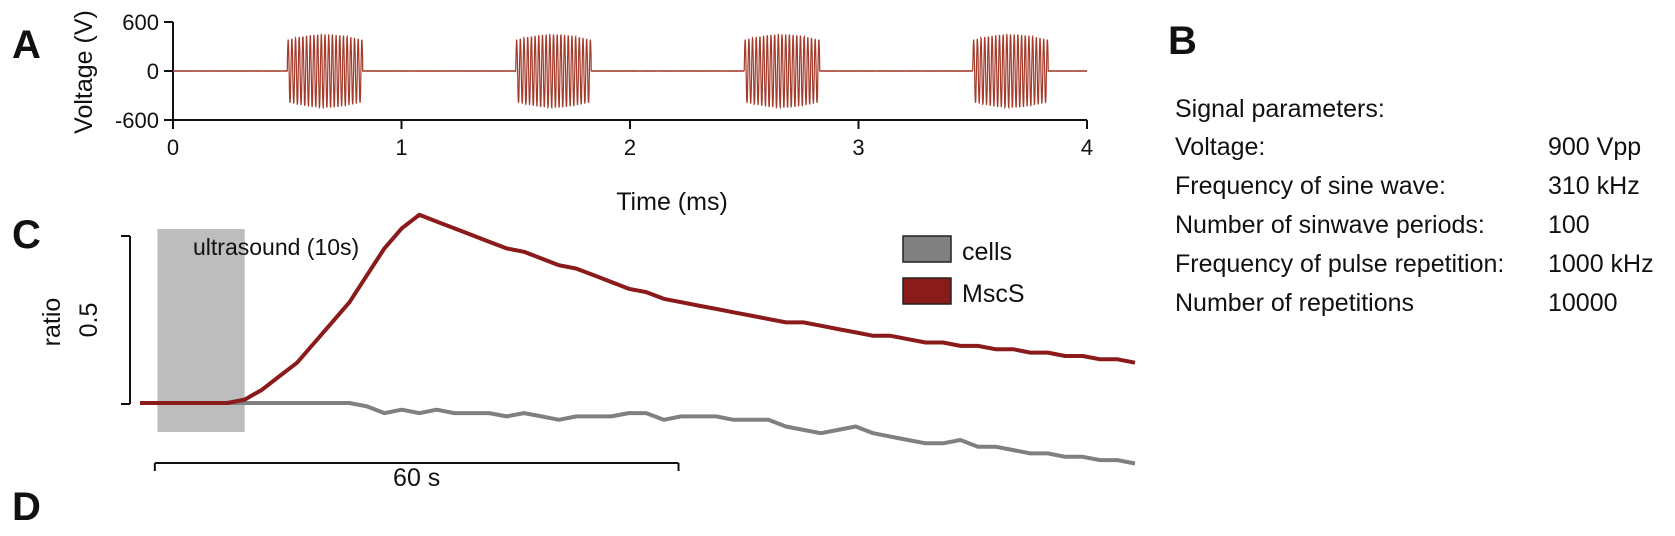  What do you see at coordinates (1594, 186) in the screenshot?
I see `parameter-value: 310 kHz` at bounding box center [1594, 186].